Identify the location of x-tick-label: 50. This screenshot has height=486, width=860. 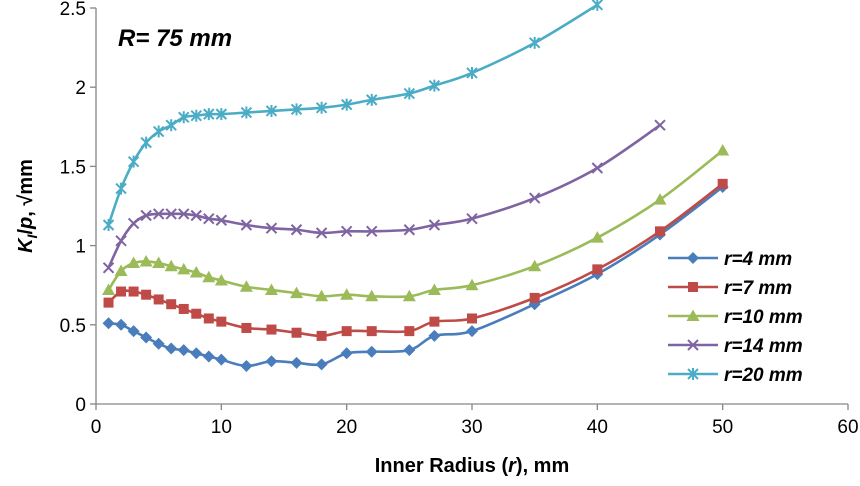
(722, 427).